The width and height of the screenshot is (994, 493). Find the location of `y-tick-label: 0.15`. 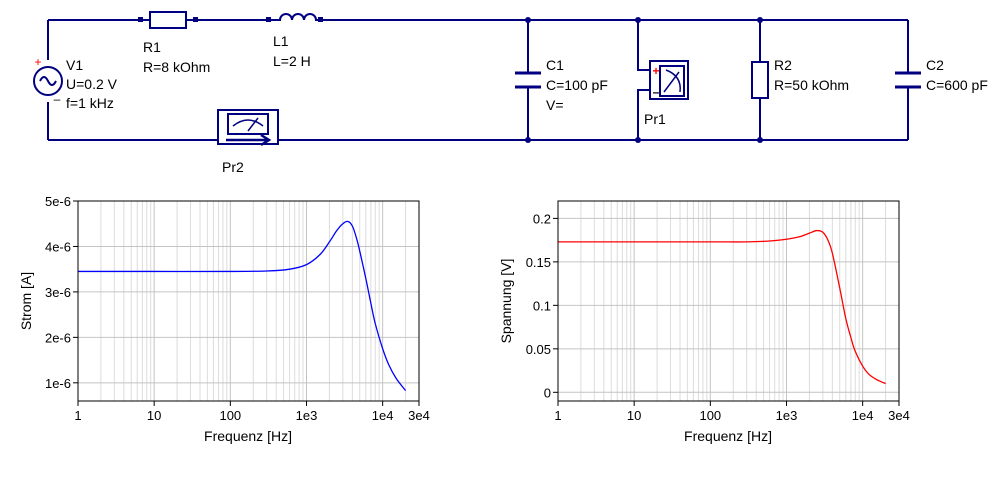

y-tick-label: 0.15 is located at coordinates (538, 262).